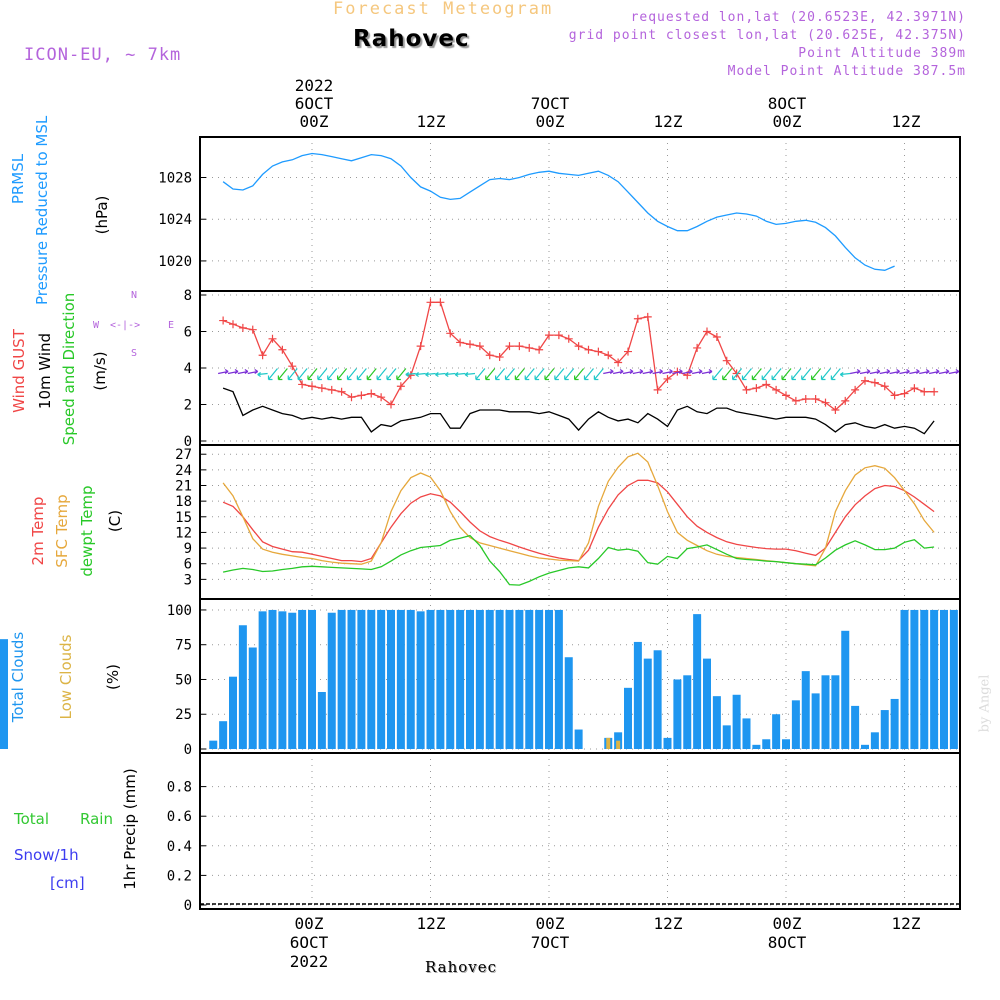 The image size is (1000, 1000). What do you see at coordinates (309, 961) in the screenshot?
I see `bottom-tick-year: 2022` at bounding box center [309, 961].